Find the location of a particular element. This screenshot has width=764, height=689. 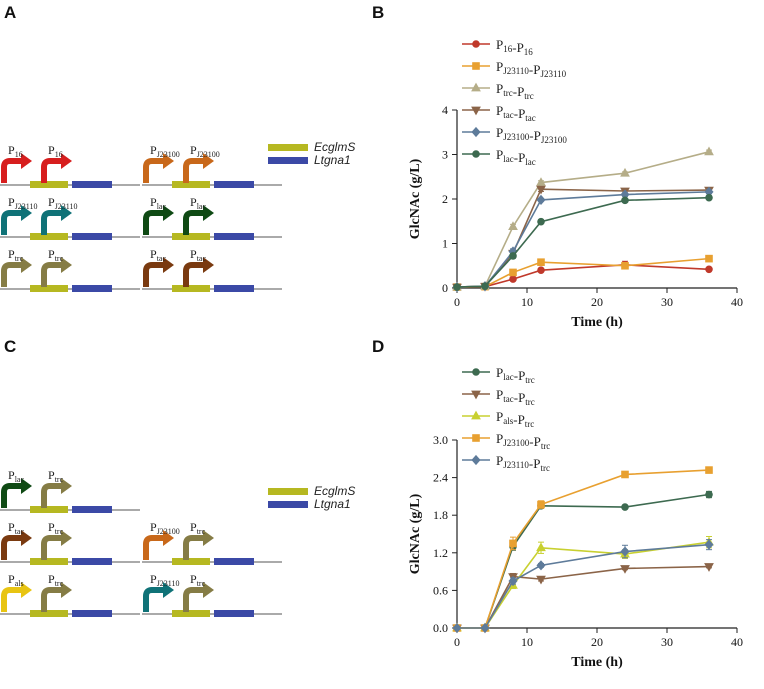

x-tick-label: 10 is located at coordinates (527, 642).